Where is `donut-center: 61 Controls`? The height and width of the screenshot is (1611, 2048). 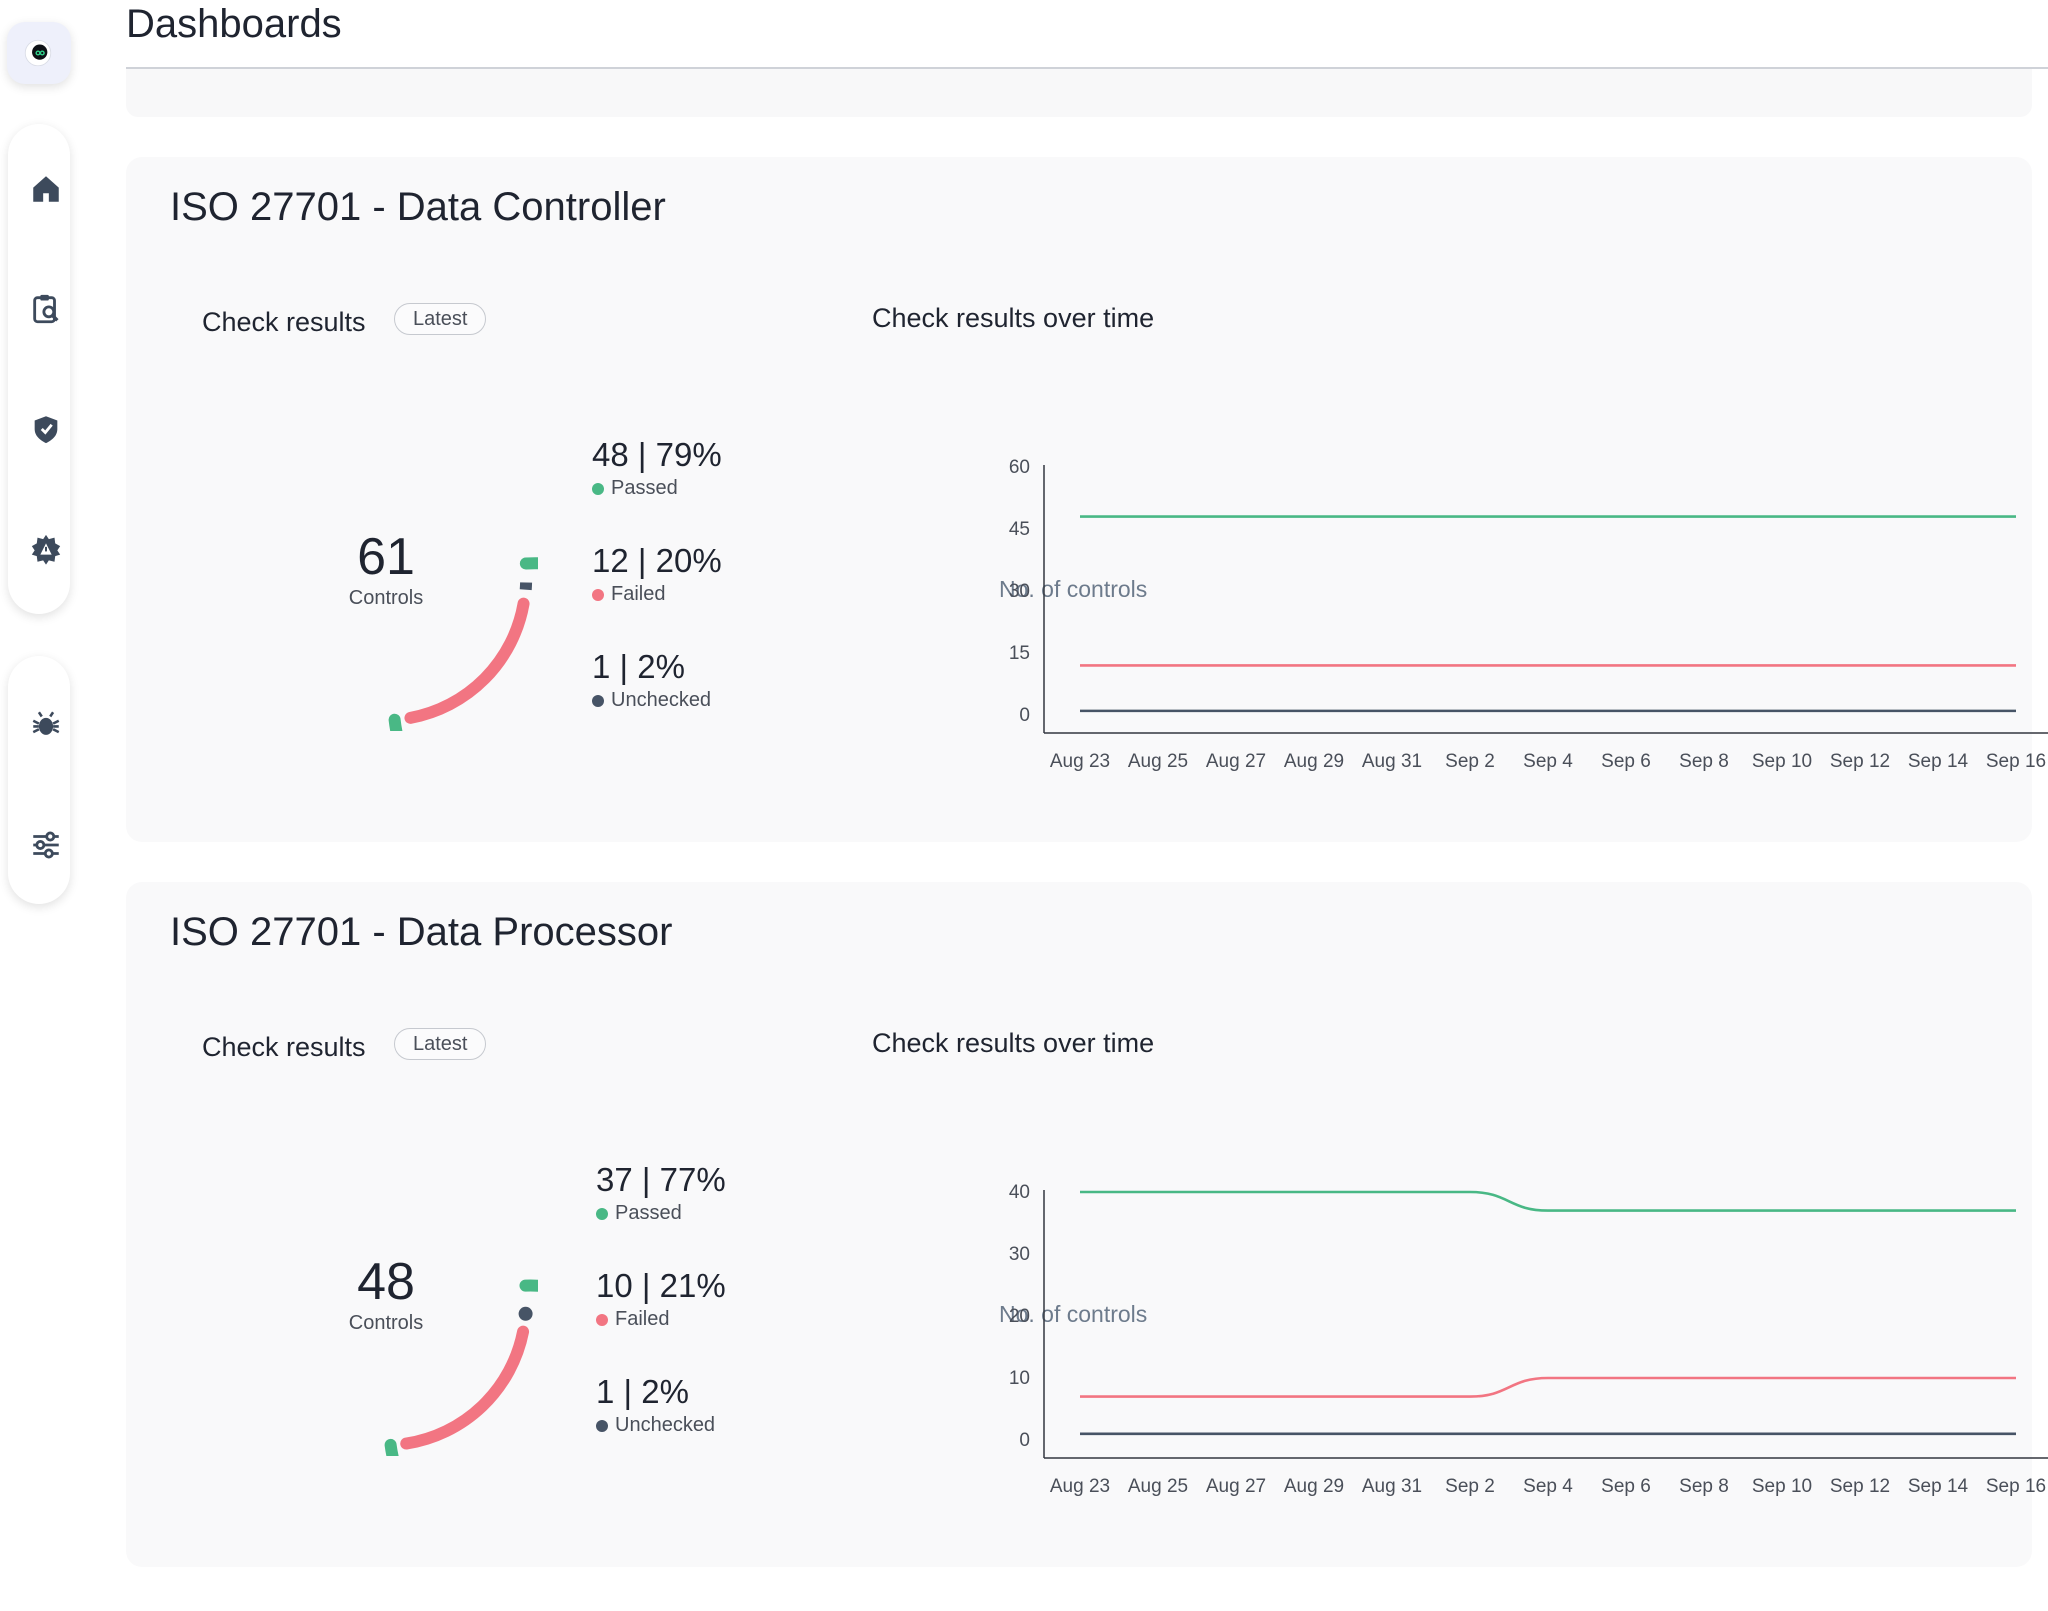
donut-center: 61 Controls is located at coordinates (386, 568).